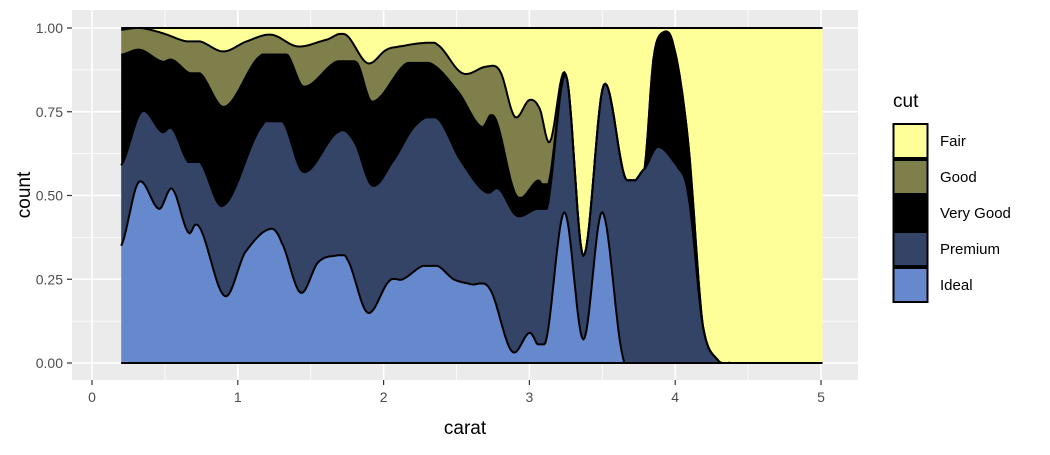 The width and height of the screenshot is (1050, 455). What do you see at coordinates (970, 249) in the screenshot?
I see `legend-label: Premium` at bounding box center [970, 249].